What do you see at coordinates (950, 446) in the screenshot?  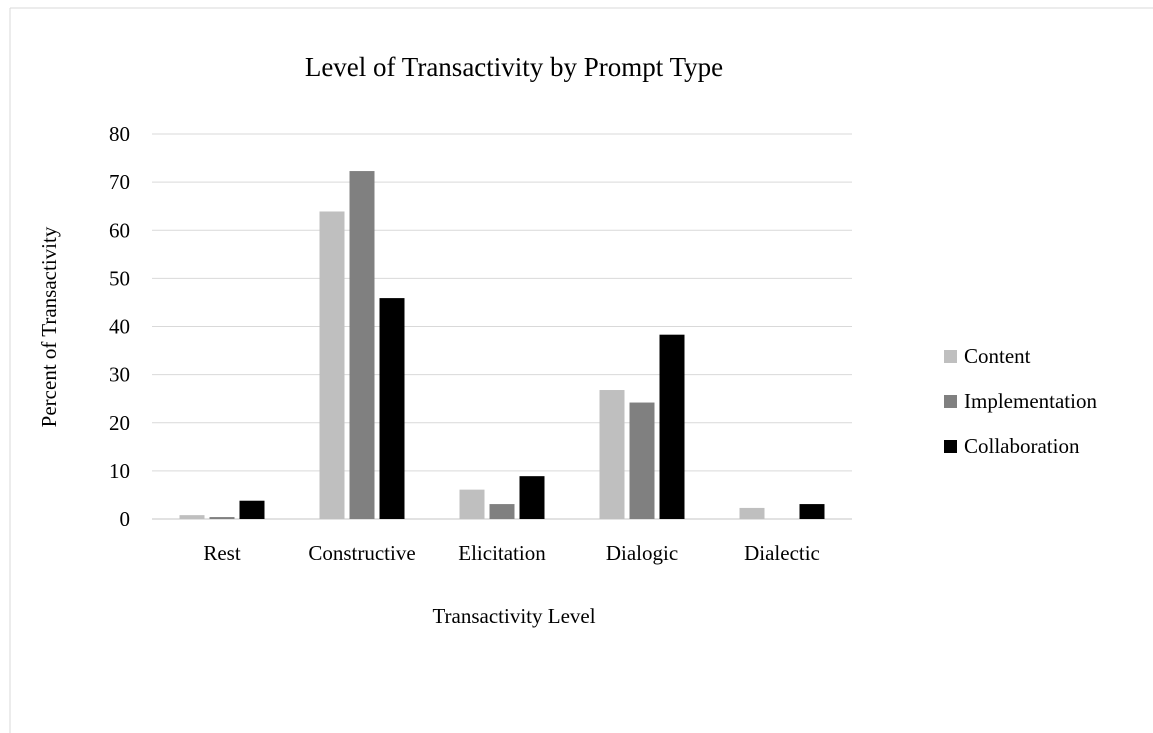 I see `legend-swatch-collaboration` at bounding box center [950, 446].